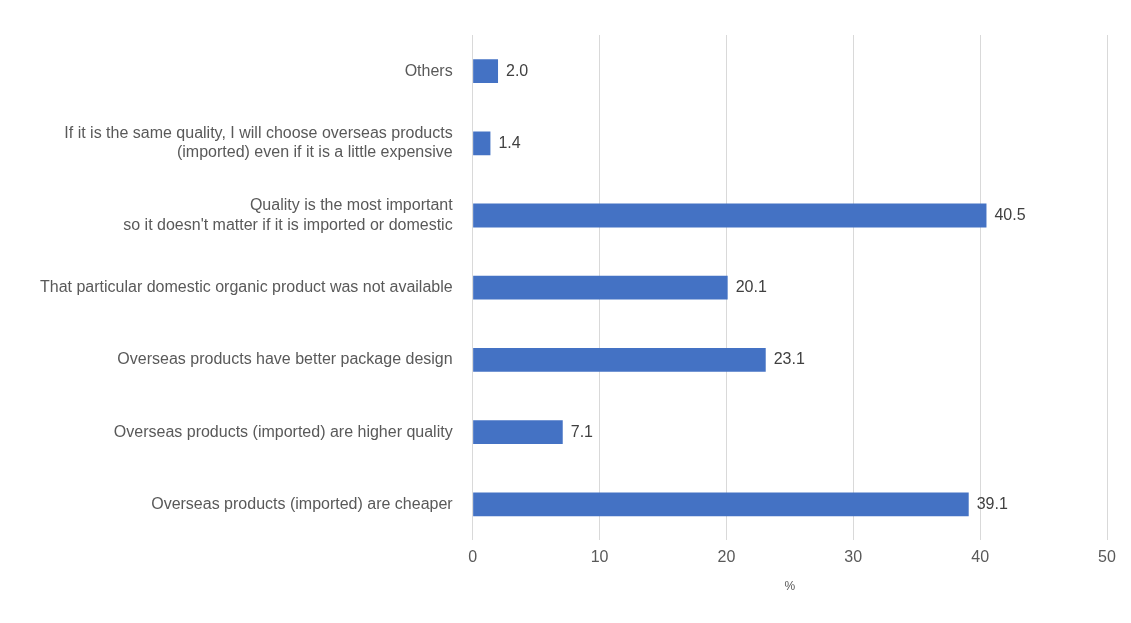 The width and height of the screenshot is (1131, 623). I want to click on y-tick-label: If it is the same quality, I will choose overseas products (imported) even if it is a little expensive, so click(258, 142).